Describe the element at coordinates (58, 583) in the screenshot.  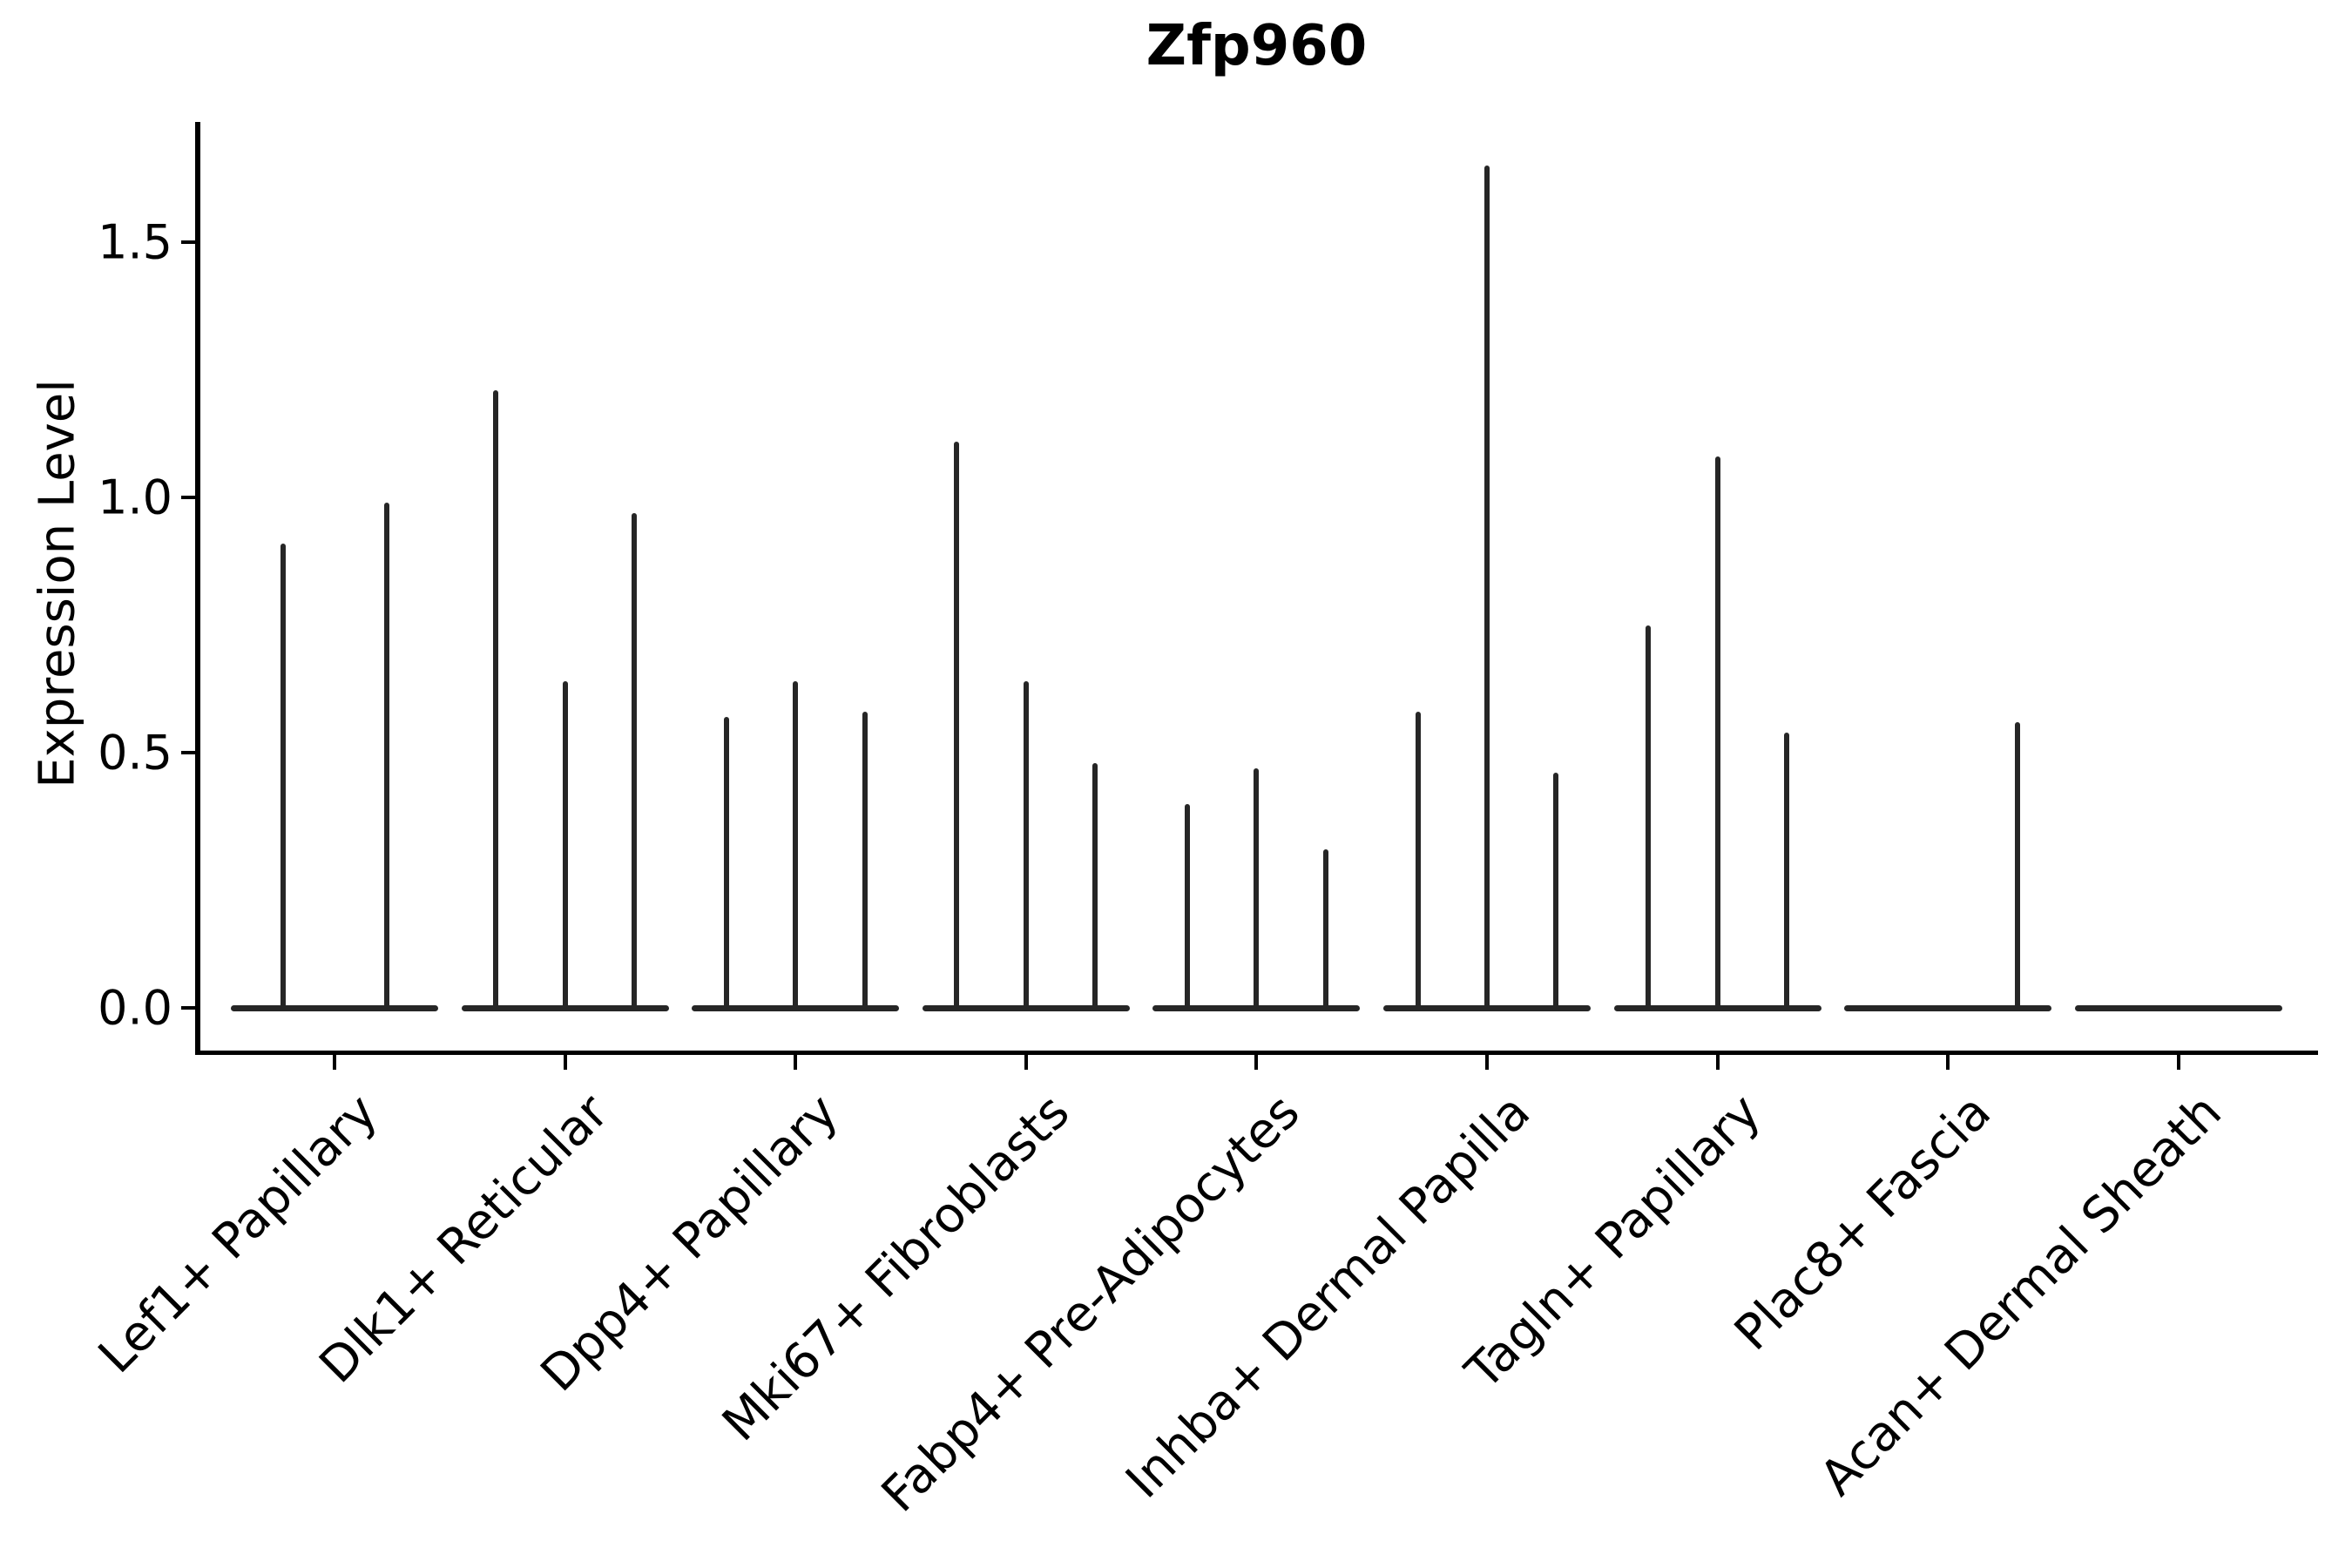
I see `y-axis-label: Expression Level` at that location.